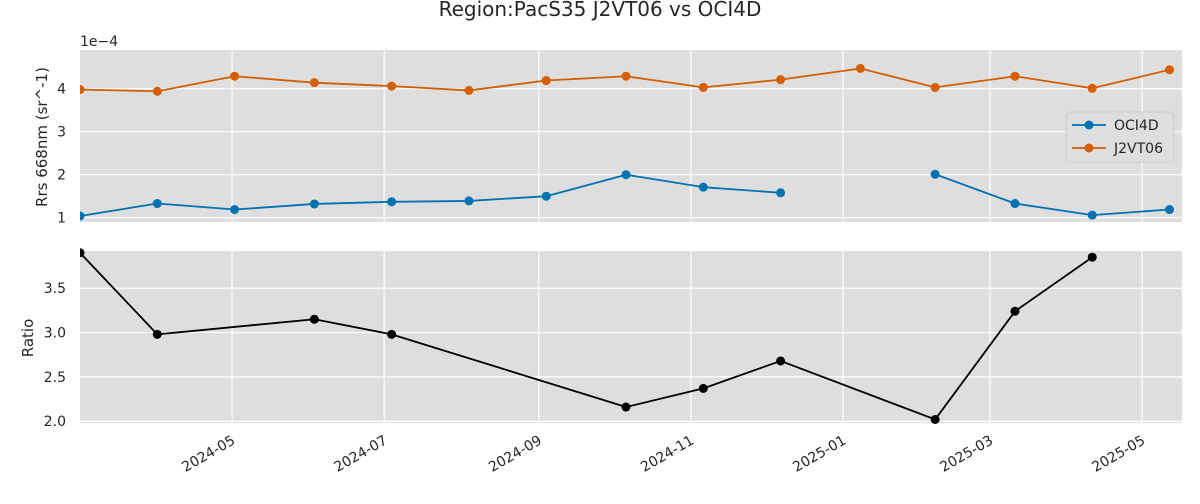 The image size is (1200, 504). Describe the element at coordinates (28, 338) in the screenshot. I see `bottom-y-axis-label: Ratio` at that location.